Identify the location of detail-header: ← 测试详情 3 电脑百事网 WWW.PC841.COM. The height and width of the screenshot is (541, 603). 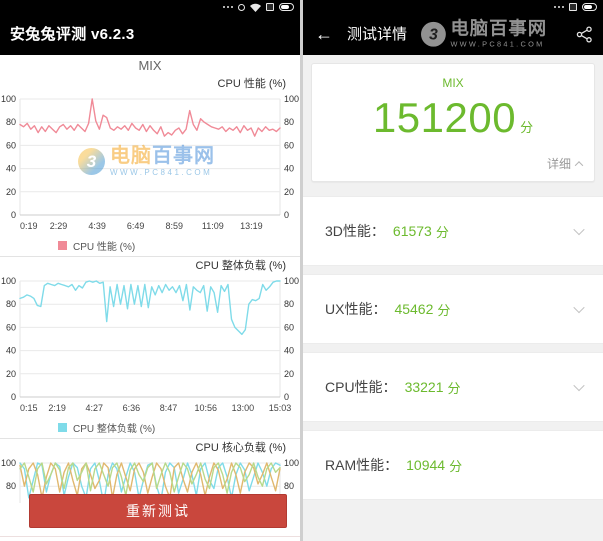
(453, 34).